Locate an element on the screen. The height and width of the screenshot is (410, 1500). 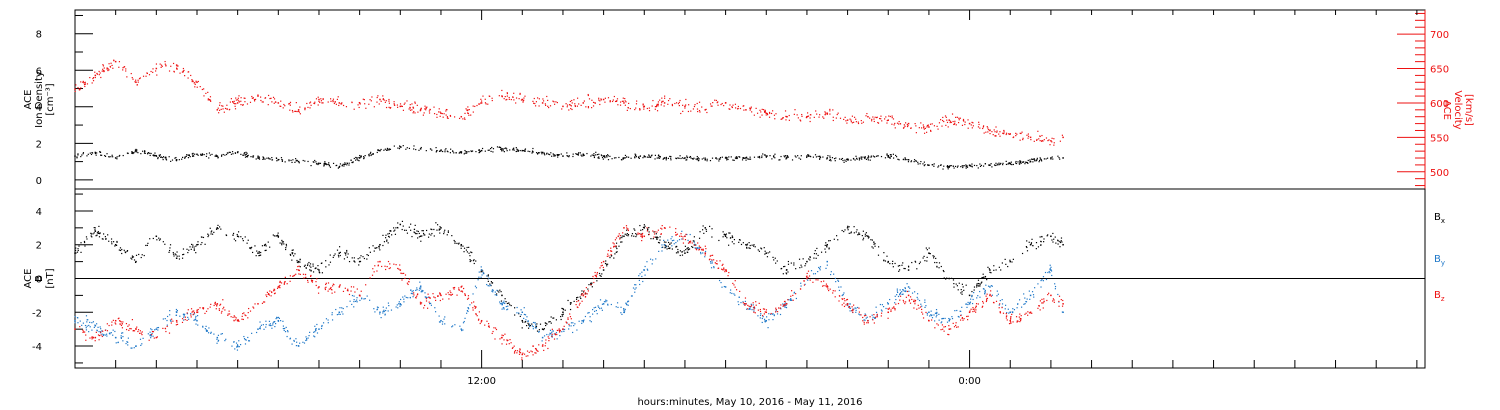
data-point-velocity is located at coordinates (176, 65).